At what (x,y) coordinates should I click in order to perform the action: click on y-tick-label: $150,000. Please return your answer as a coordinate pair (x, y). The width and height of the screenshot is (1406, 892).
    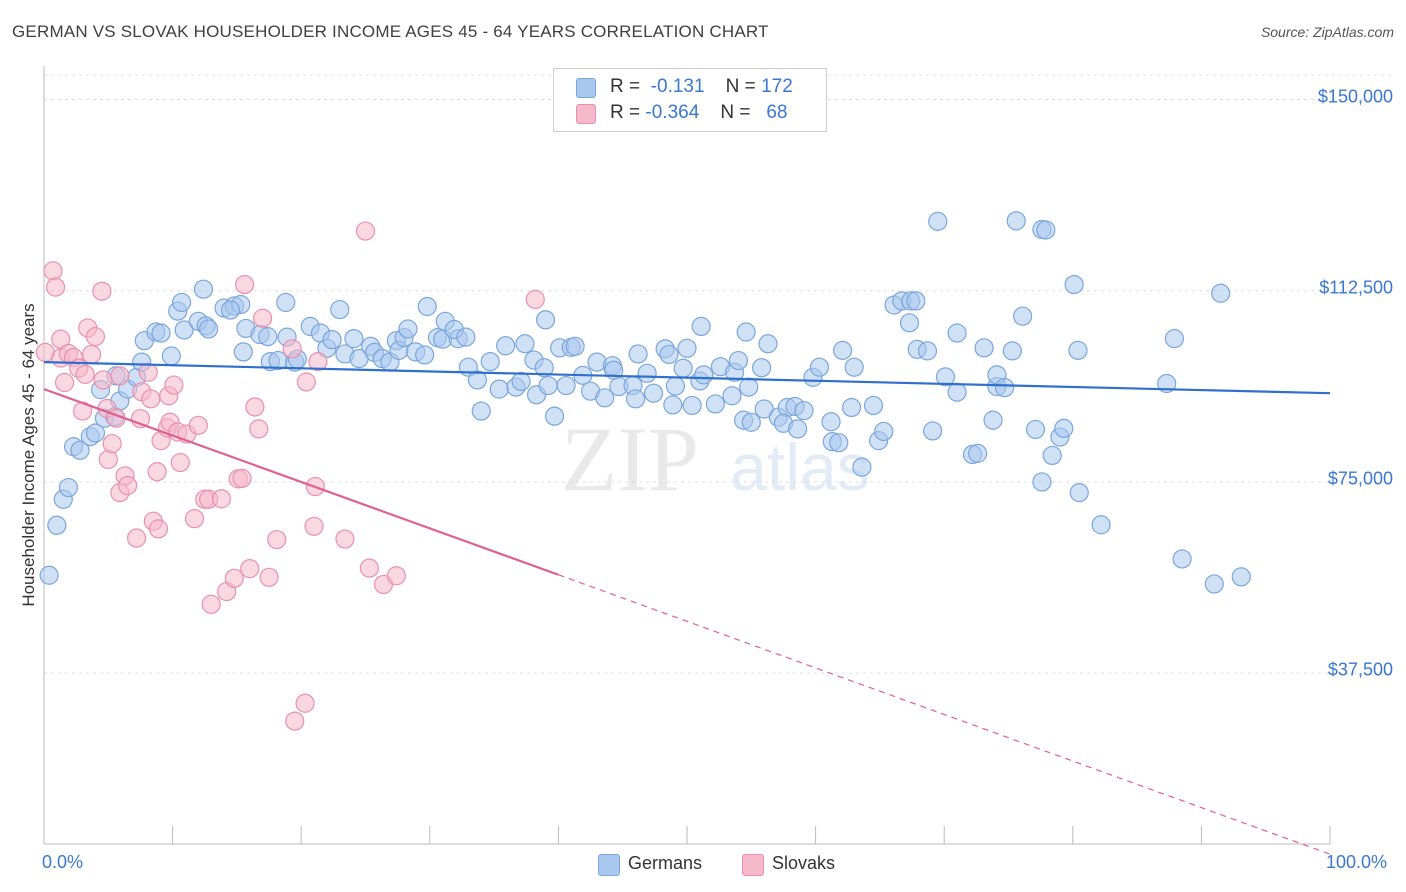
    Looking at the image, I should click on (1355, 96).